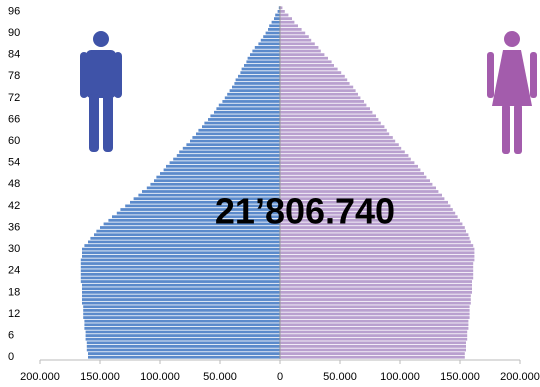  What do you see at coordinates (100, 377) in the screenshot?
I see `x-tick-label: 150.000` at bounding box center [100, 377].